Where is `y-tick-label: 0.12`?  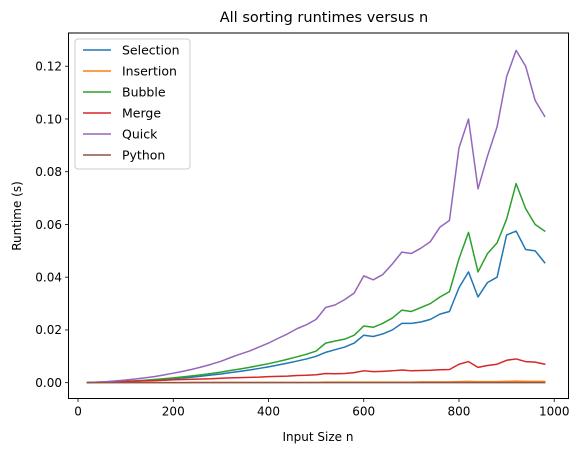
y-tick-label: 0.12 is located at coordinates (48, 67).